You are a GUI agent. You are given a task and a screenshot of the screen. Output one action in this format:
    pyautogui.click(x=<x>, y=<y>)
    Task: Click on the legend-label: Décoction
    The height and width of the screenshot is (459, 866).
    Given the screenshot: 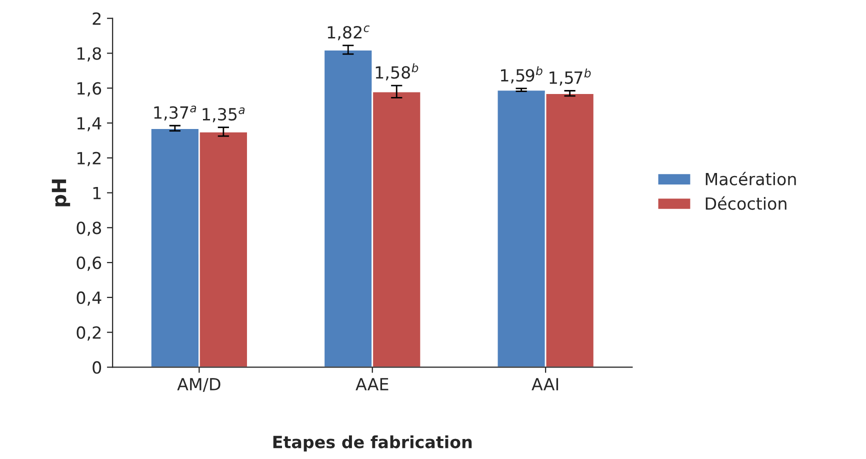 What is the action you would take?
    pyautogui.click(x=746, y=203)
    